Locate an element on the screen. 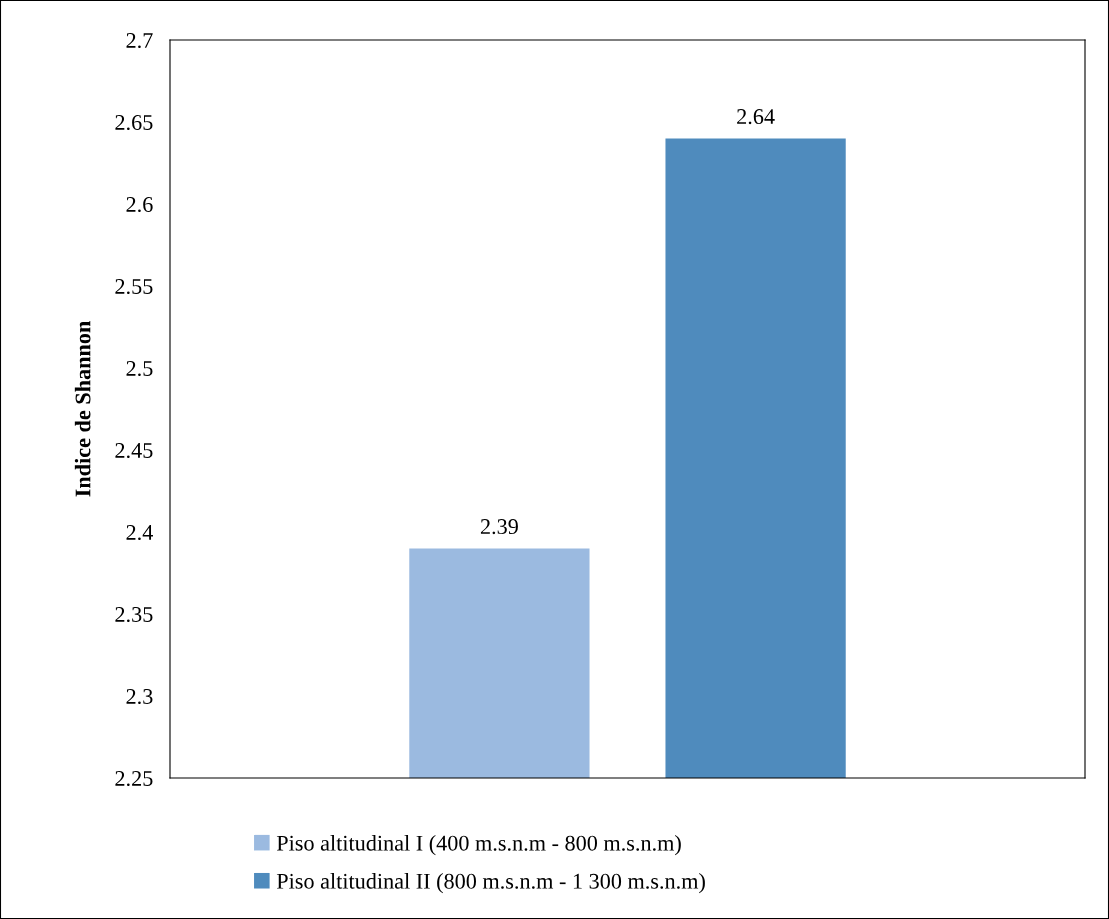 The width and height of the screenshot is (1109, 919). y-axis-title: Indice de Shannon is located at coordinates (82, 409).